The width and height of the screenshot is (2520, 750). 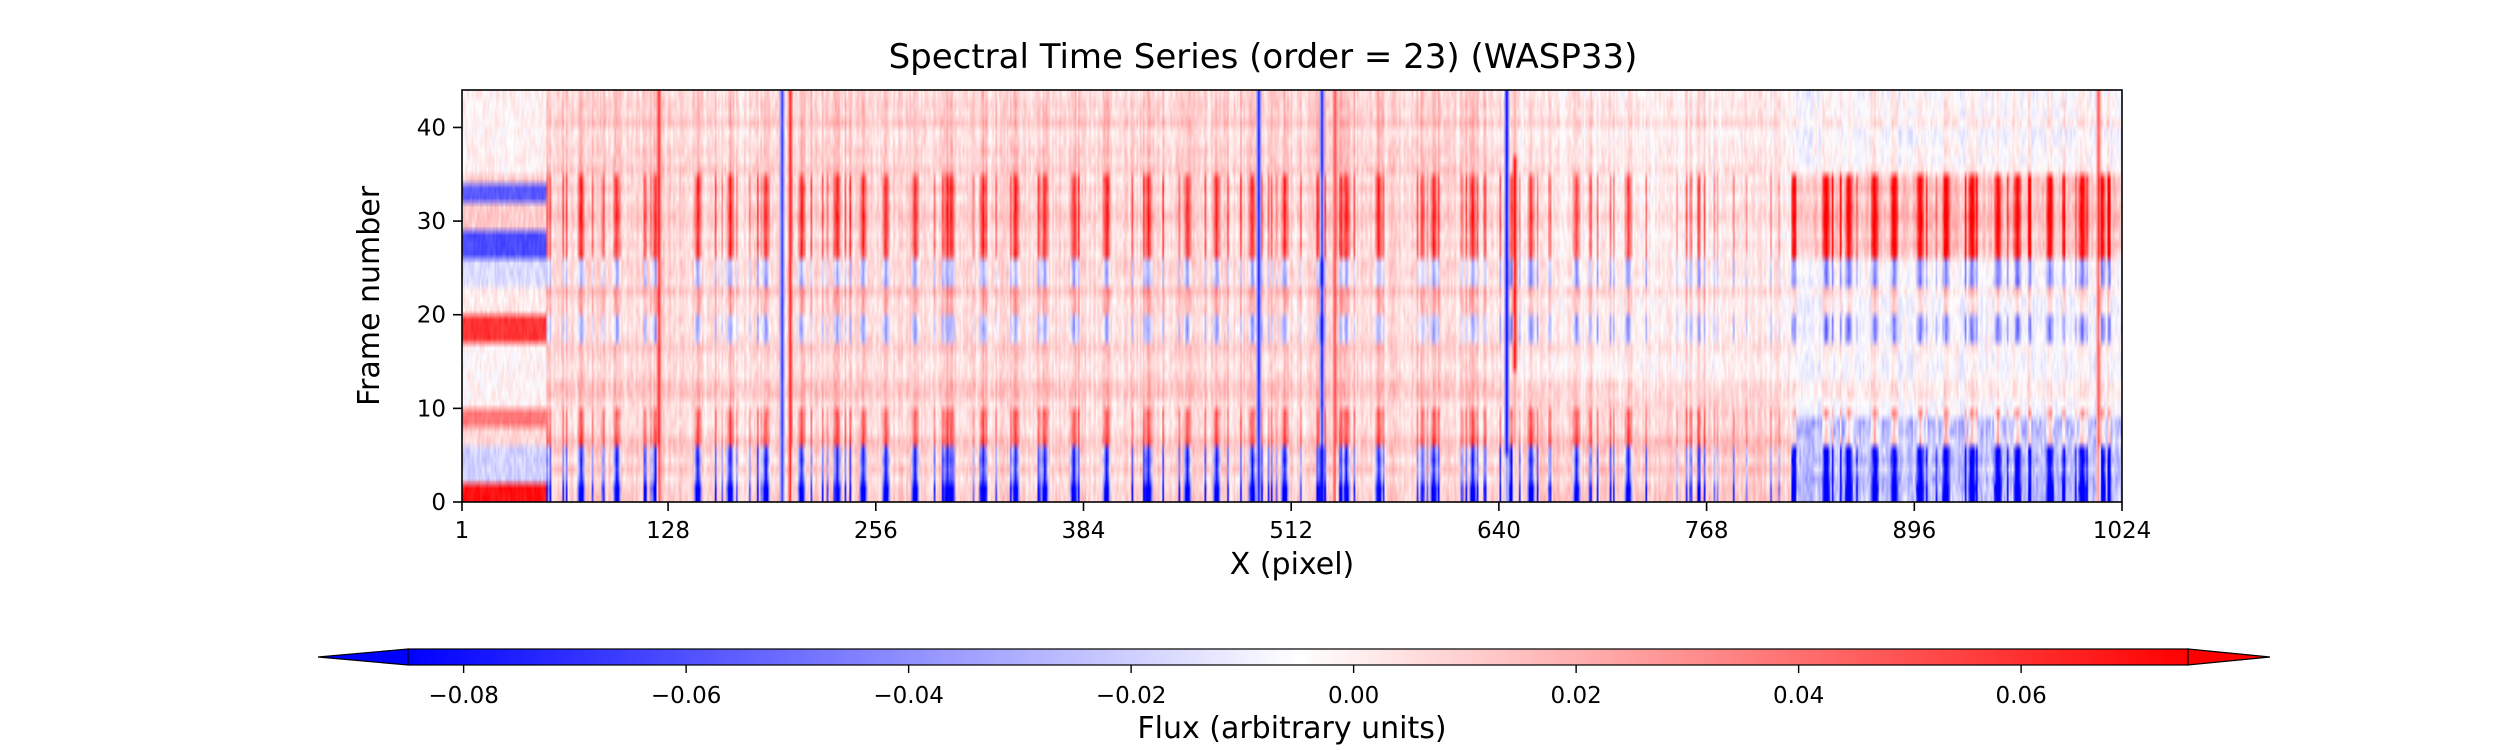 What do you see at coordinates (1292, 564) in the screenshot?
I see `x-axis-label: X (pixel)` at bounding box center [1292, 564].